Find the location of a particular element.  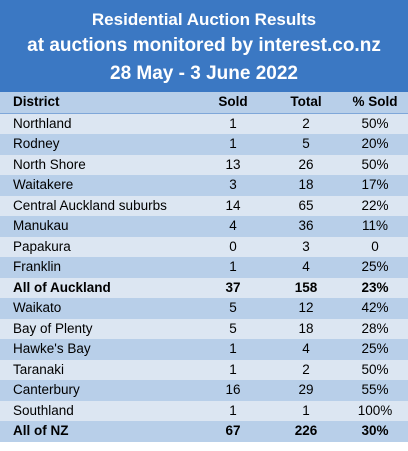

cell-pct-sold: 28% is located at coordinates (375, 328).